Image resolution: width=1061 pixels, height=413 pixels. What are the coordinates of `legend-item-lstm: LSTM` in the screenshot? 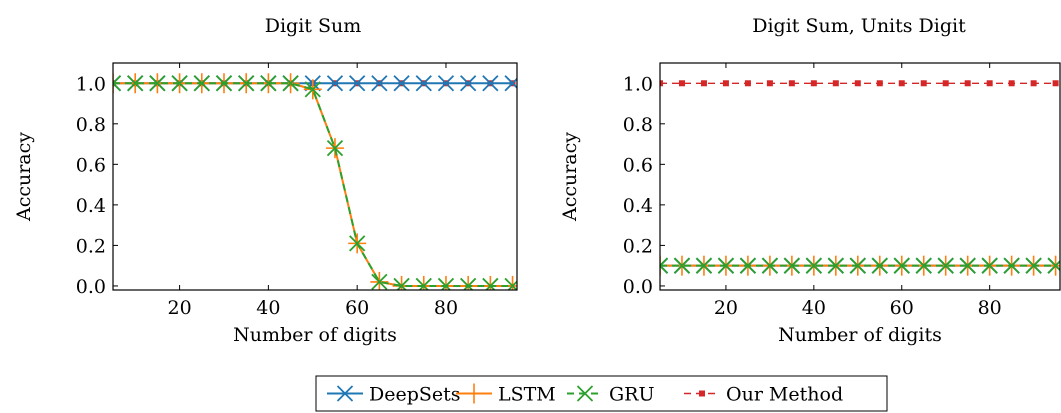 It's located at (506, 394).